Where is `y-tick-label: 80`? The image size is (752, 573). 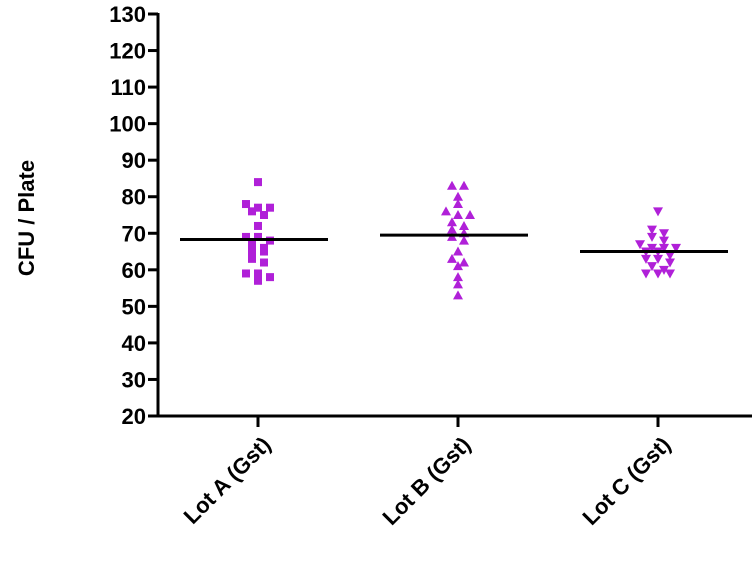
y-tick-label: 80 is located at coordinates (134, 197).